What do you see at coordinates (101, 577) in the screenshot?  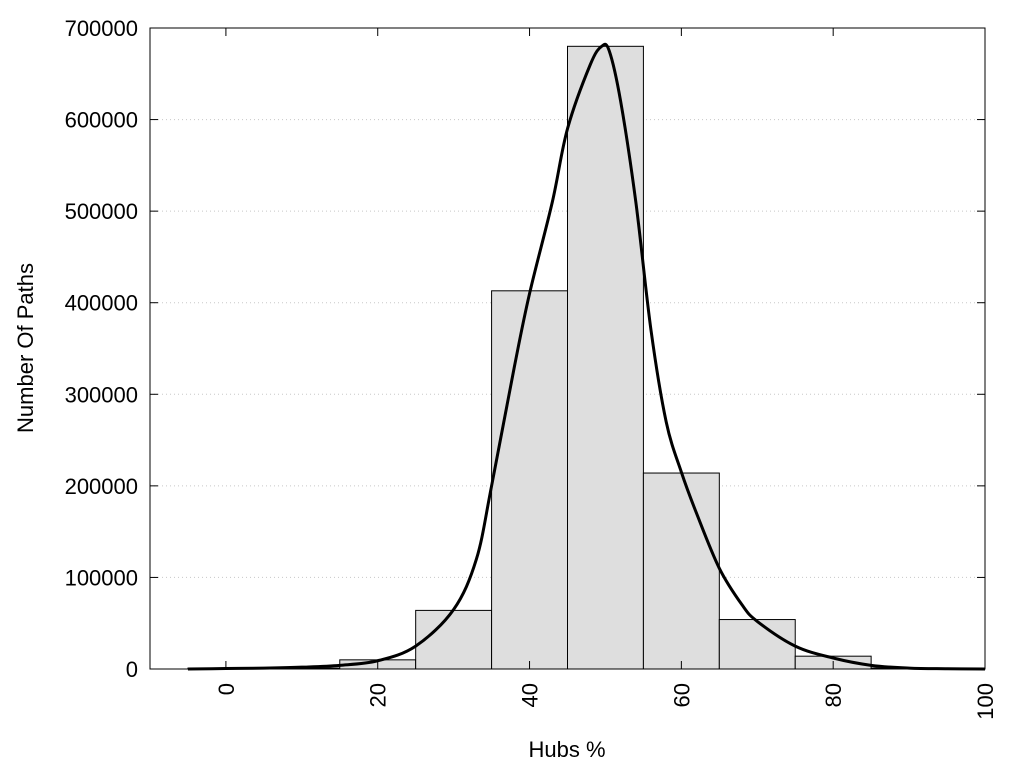 I see `y-tick-label: 100000` at bounding box center [101, 577].